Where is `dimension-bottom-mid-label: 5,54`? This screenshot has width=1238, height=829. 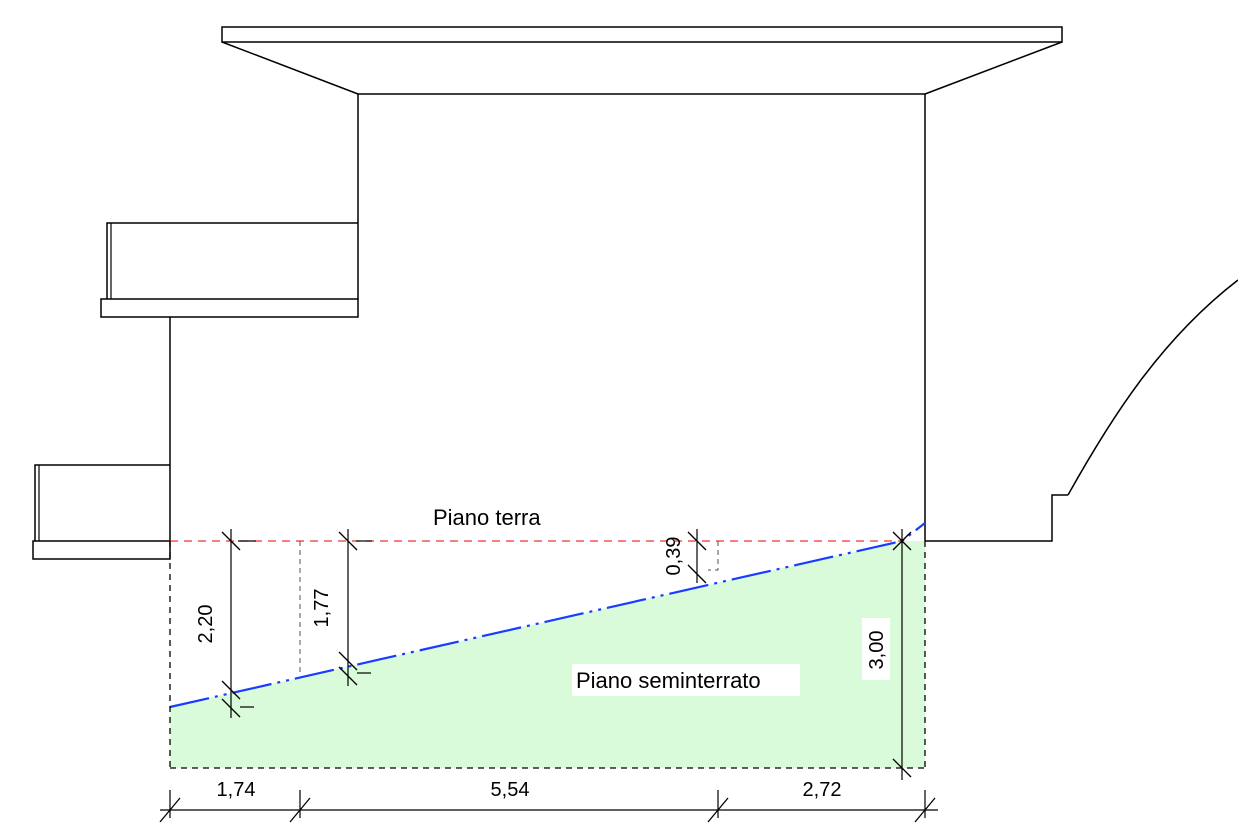
dimension-bottom-mid-label: 5,54 is located at coordinates (510, 790).